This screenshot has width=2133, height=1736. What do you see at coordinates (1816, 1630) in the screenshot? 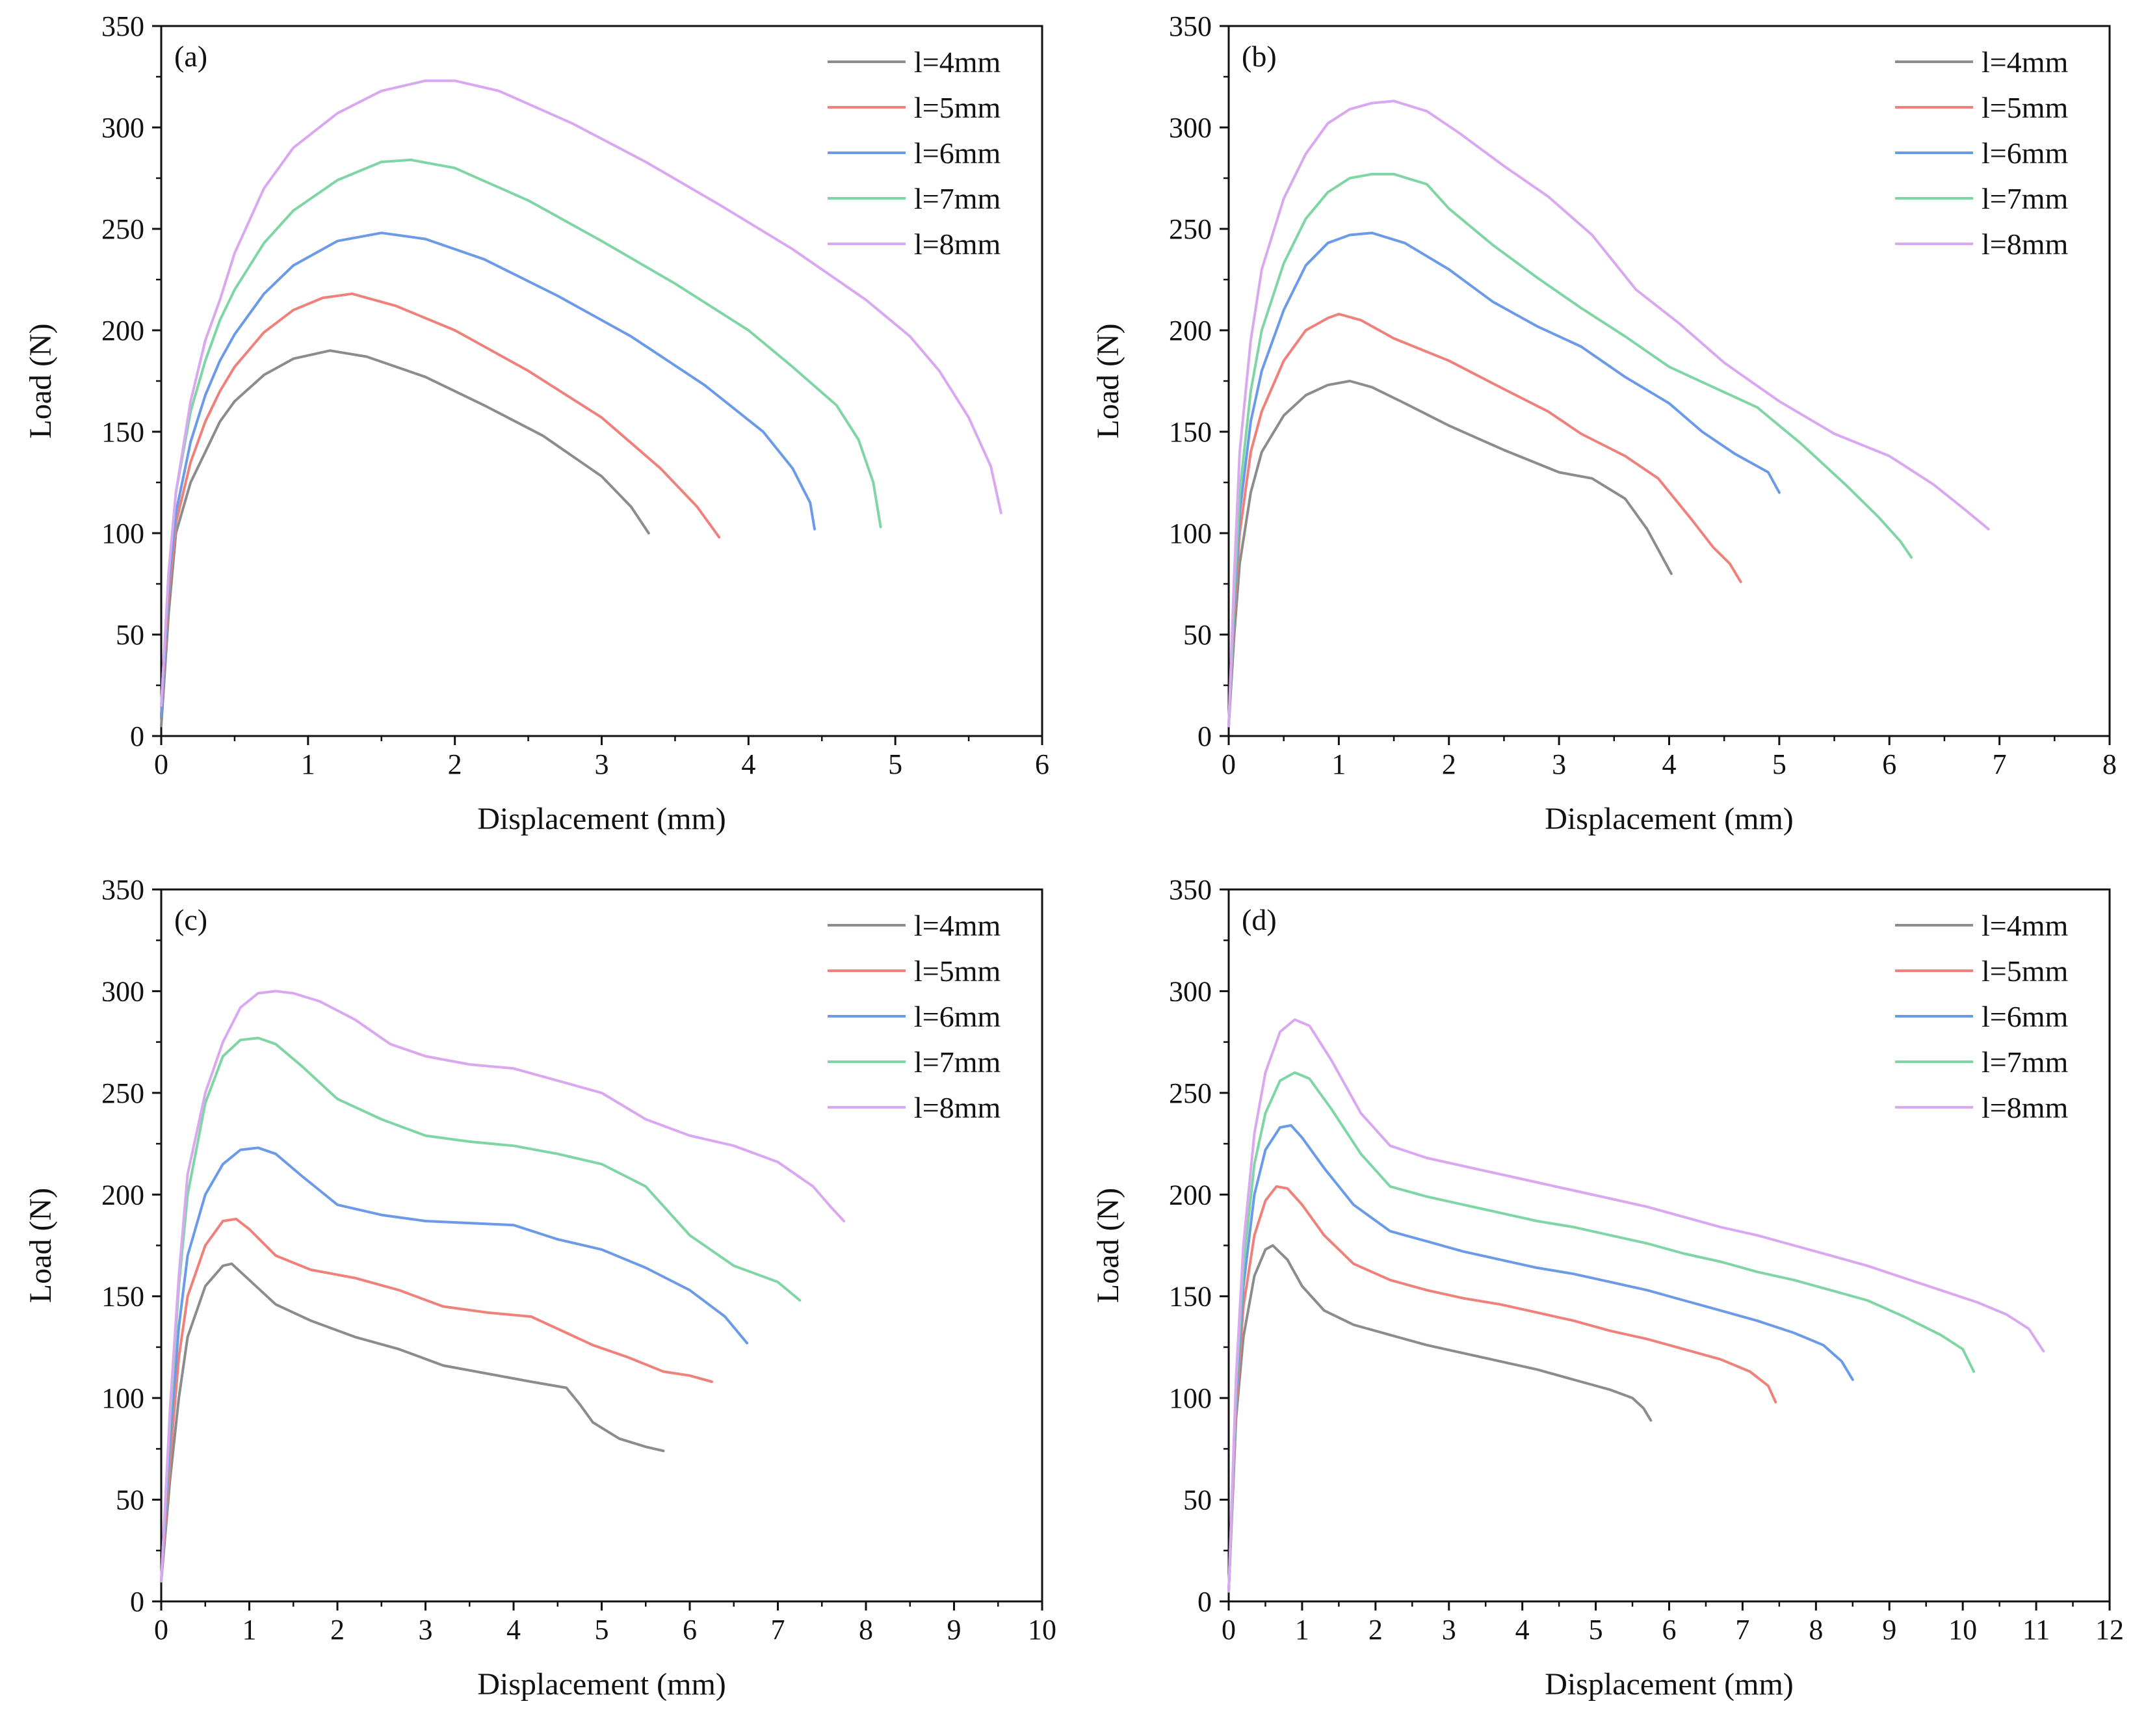
I see `x-tick-label: 8` at bounding box center [1816, 1630].